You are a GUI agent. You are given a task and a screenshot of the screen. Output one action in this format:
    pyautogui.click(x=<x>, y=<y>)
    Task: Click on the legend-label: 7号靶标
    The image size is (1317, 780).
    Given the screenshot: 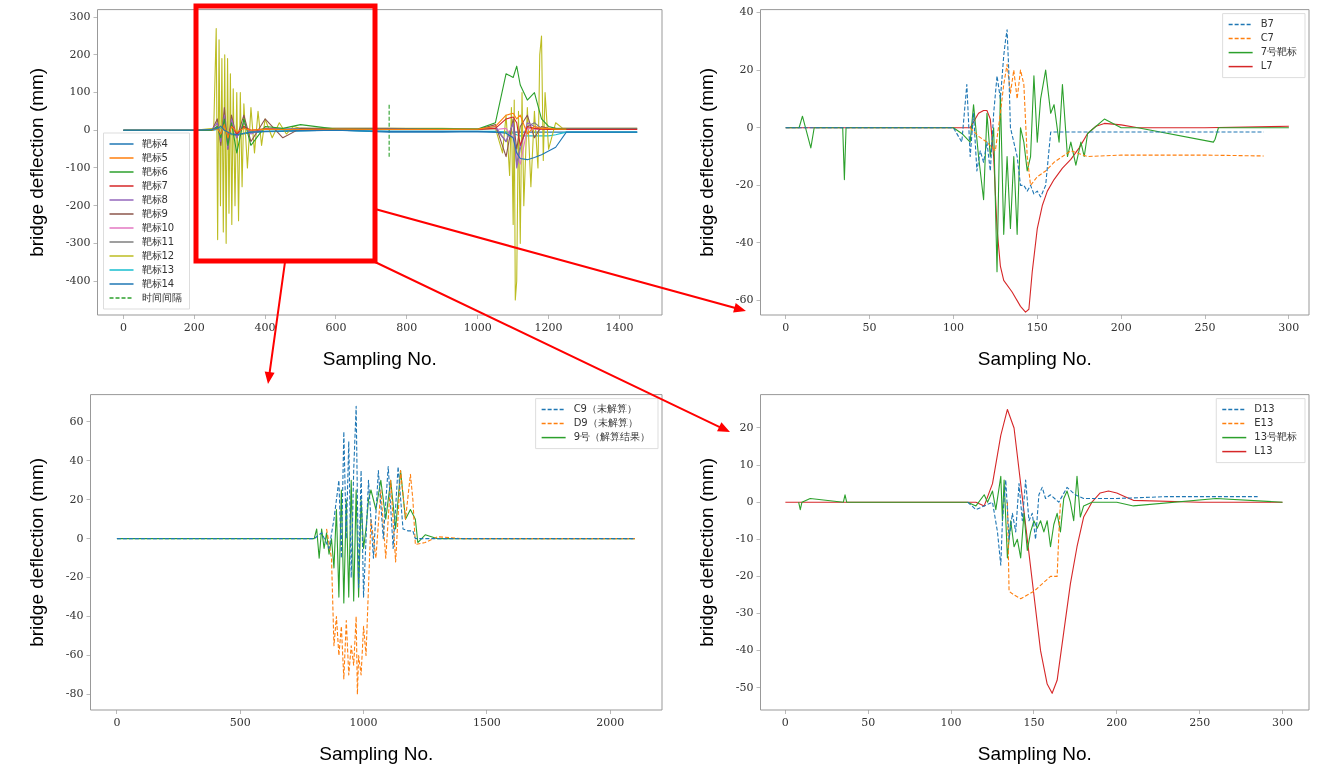 What is the action you would take?
    pyautogui.click(x=1279, y=52)
    